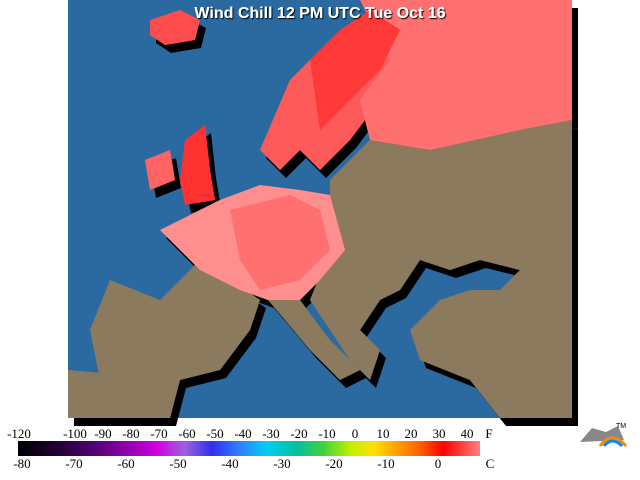 Image resolution: width=640 pixels, height=480 pixels. What do you see at coordinates (411, 433) in the screenshot?
I see `fahrenheit-label: 20` at bounding box center [411, 433].